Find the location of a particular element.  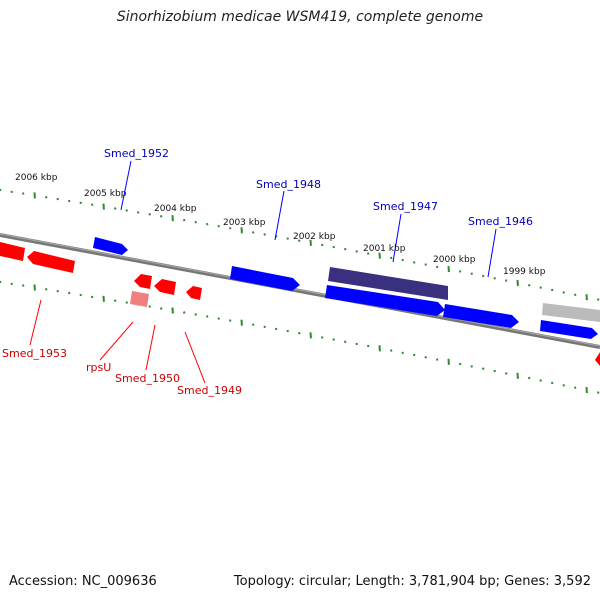

label-smed-1946: Smed_1946 is located at coordinates (500, 221).